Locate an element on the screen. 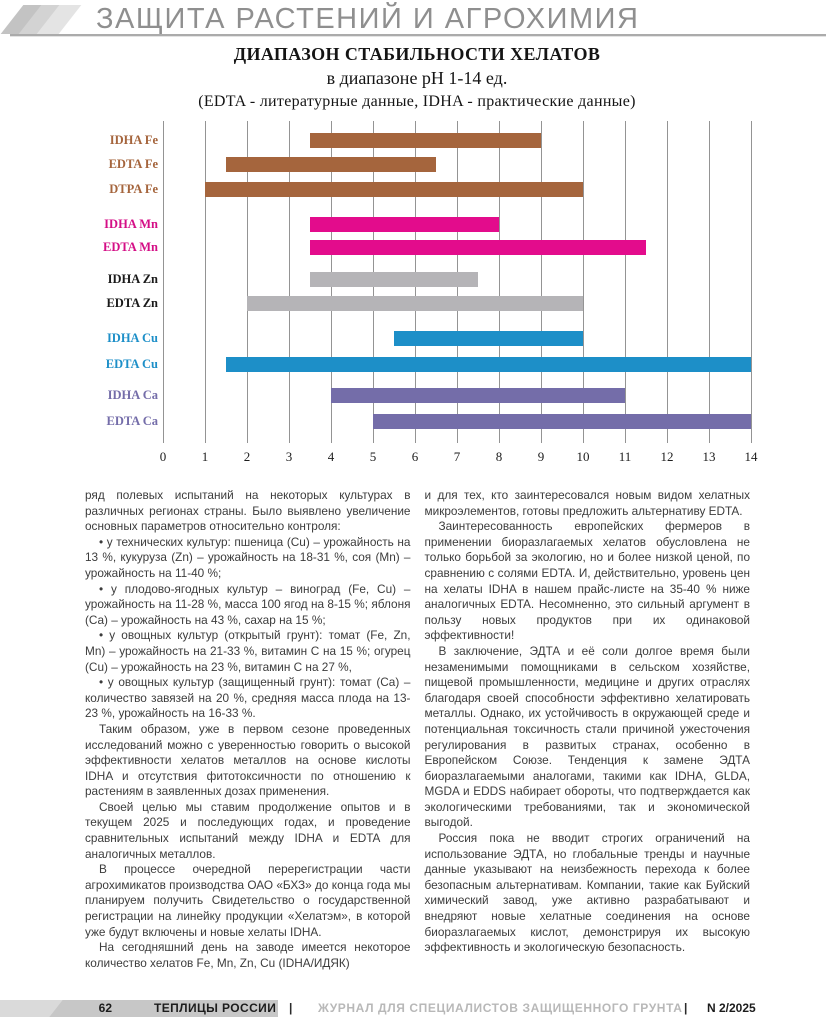 The image size is (834, 1024). row-label-edta-ca: EDTA Ca is located at coordinates (132, 421).